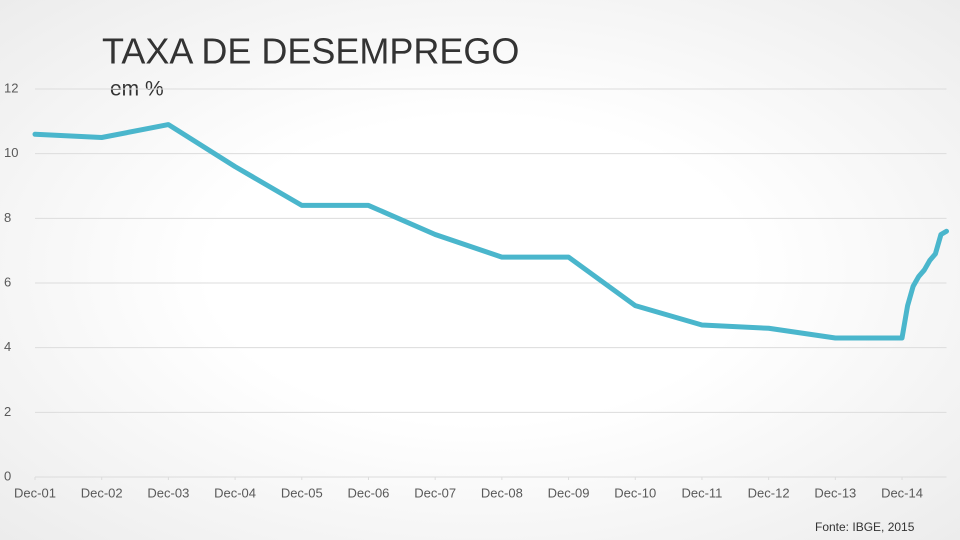 This screenshot has height=540, width=960. I want to click on x-tick-label: Dec-01, so click(35, 492).